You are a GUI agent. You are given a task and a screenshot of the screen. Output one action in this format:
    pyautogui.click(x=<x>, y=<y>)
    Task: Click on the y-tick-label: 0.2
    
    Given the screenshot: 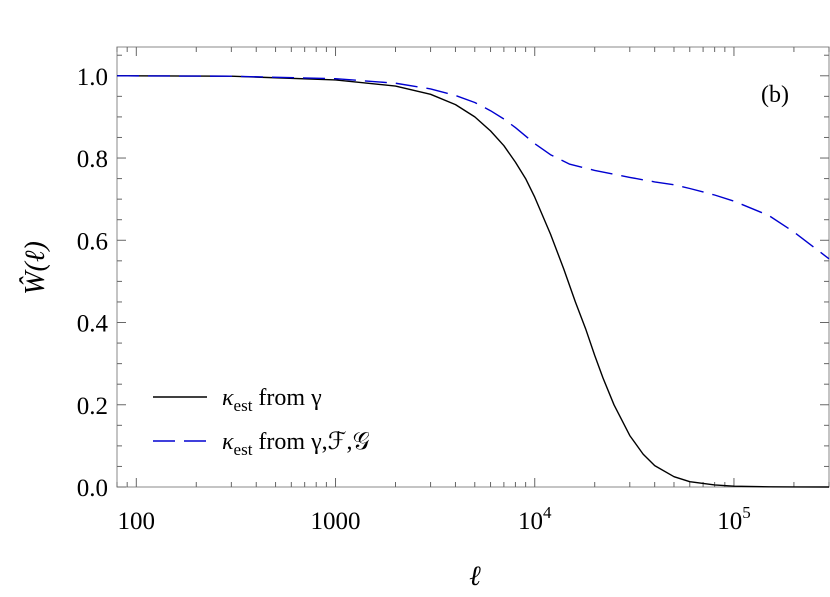 What is the action you would take?
    pyautogui.click(x=92, y=406)
    